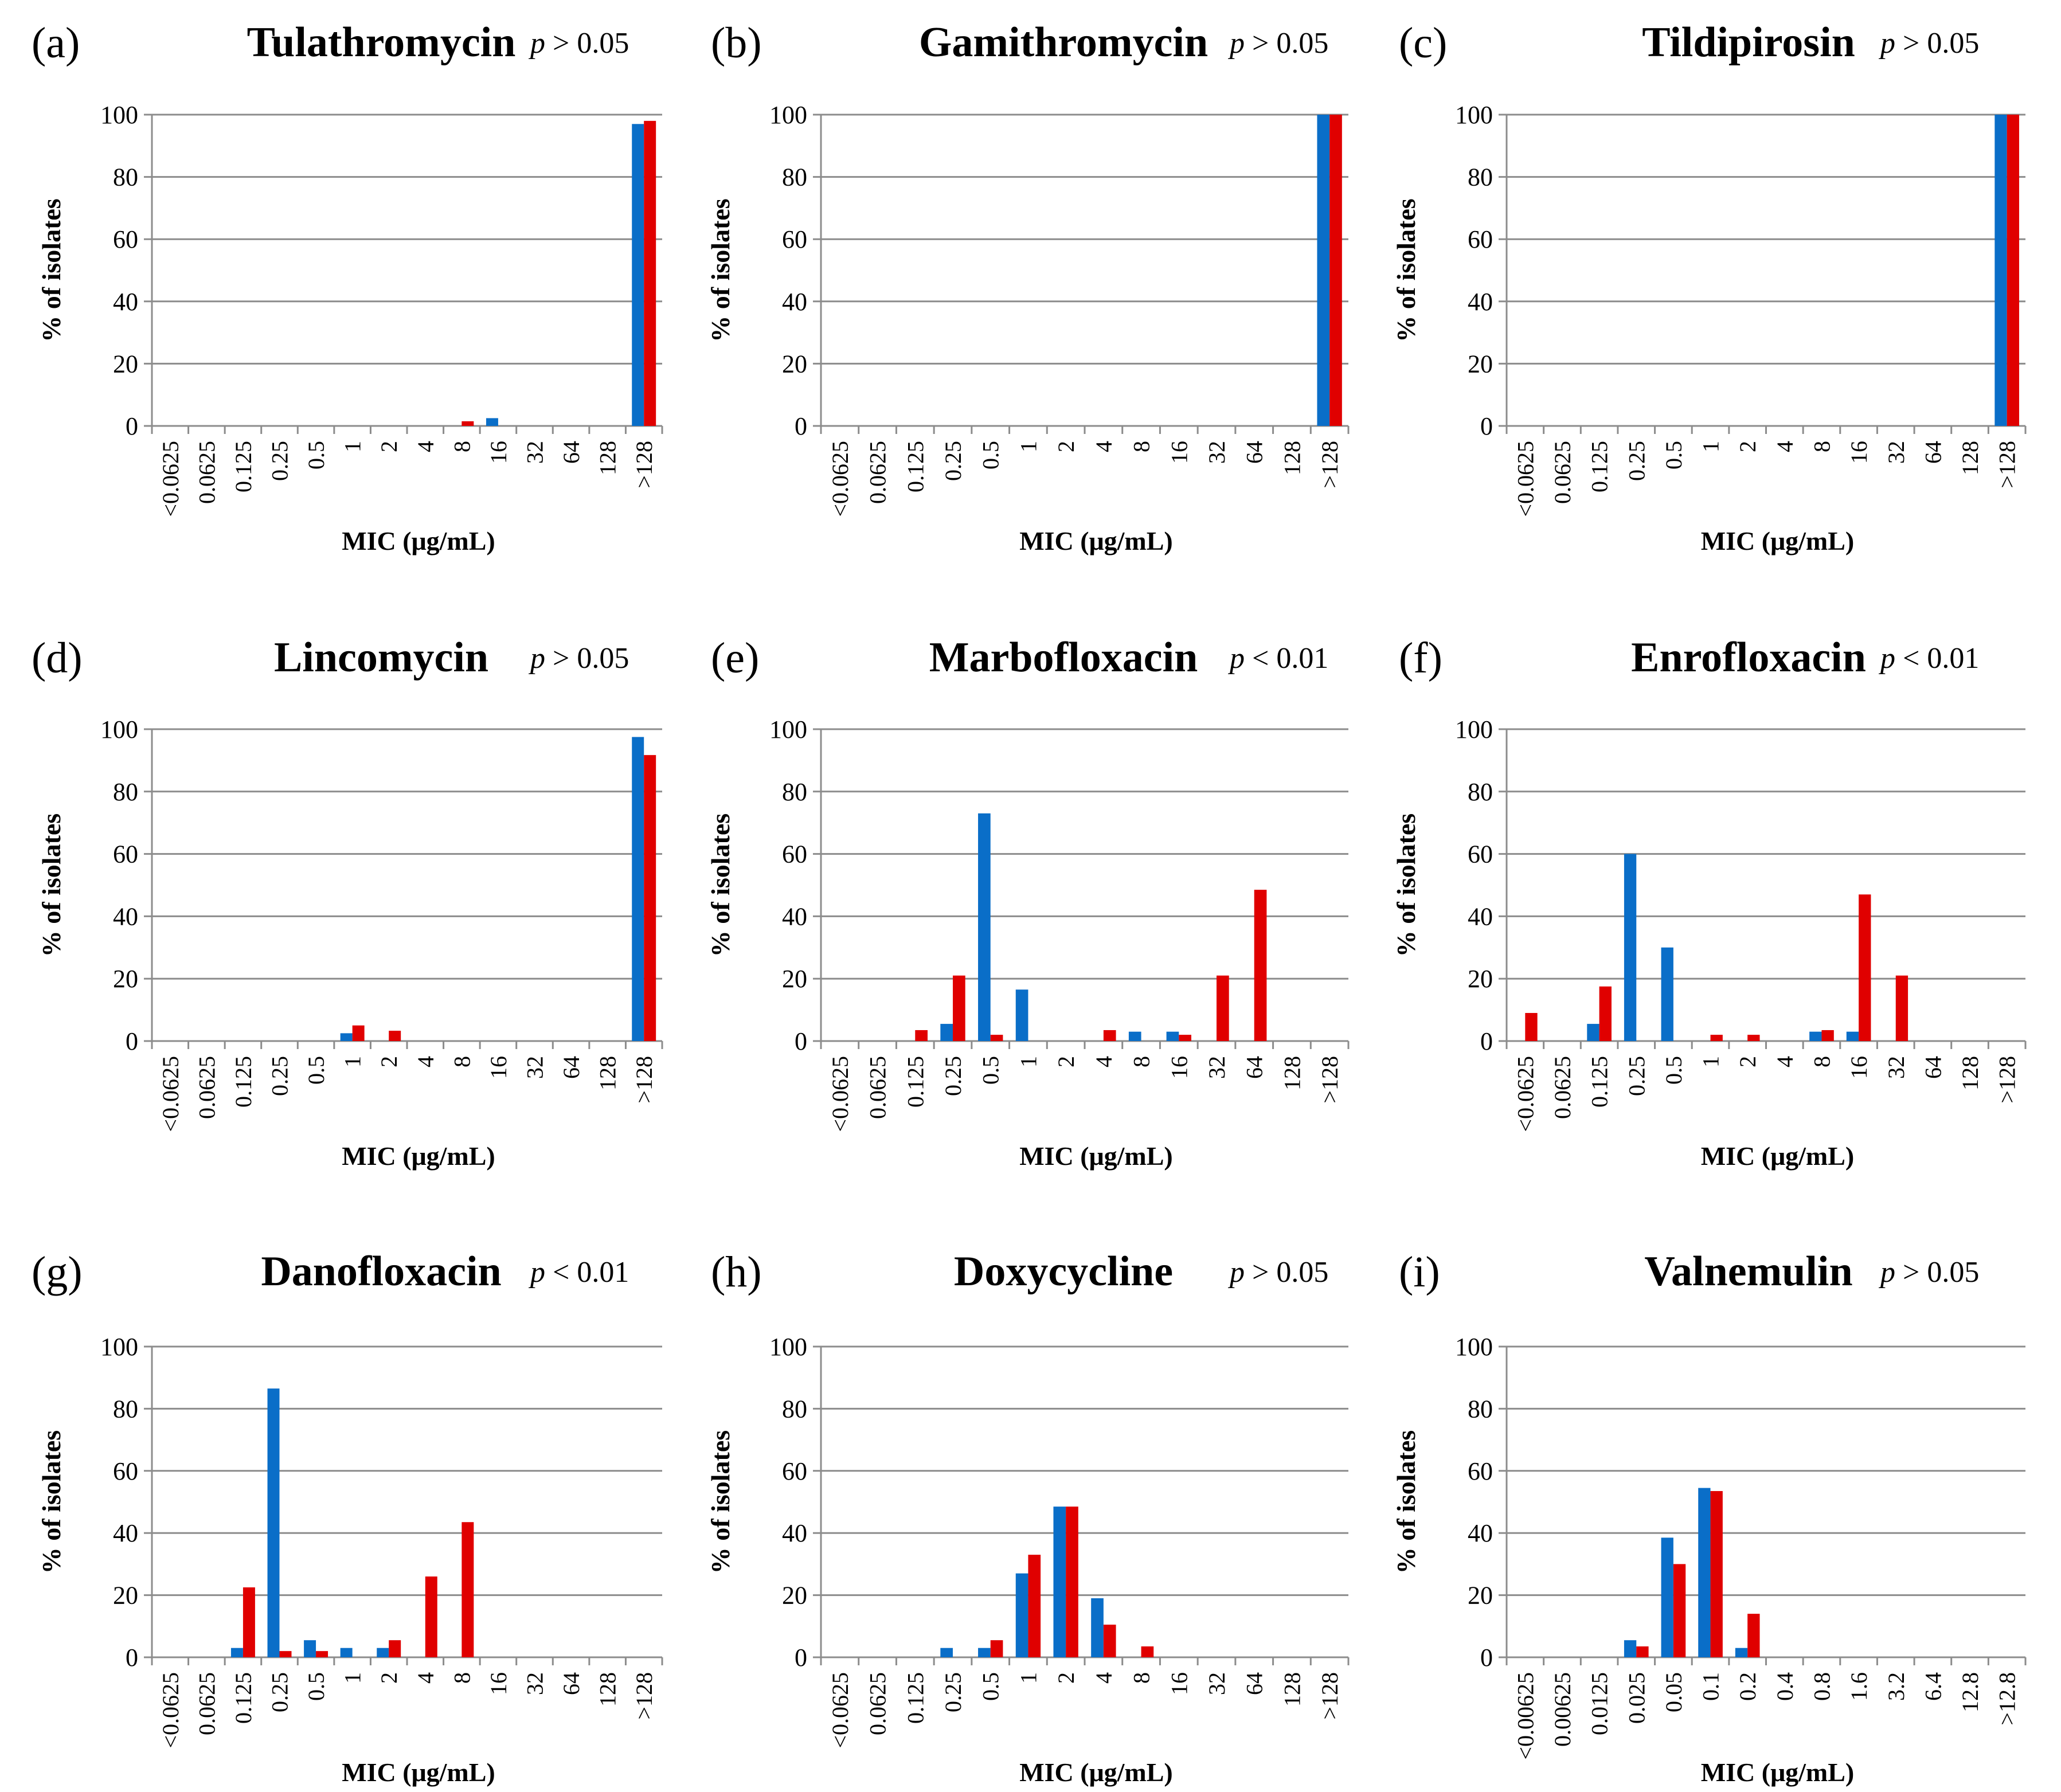 The width and height of the screenshot is (2061, 1792). What do you see at coordinates (1937, 658) in the screenshot?
I see `p-value-text: < 0.01` at bounding box center [1937, 658].